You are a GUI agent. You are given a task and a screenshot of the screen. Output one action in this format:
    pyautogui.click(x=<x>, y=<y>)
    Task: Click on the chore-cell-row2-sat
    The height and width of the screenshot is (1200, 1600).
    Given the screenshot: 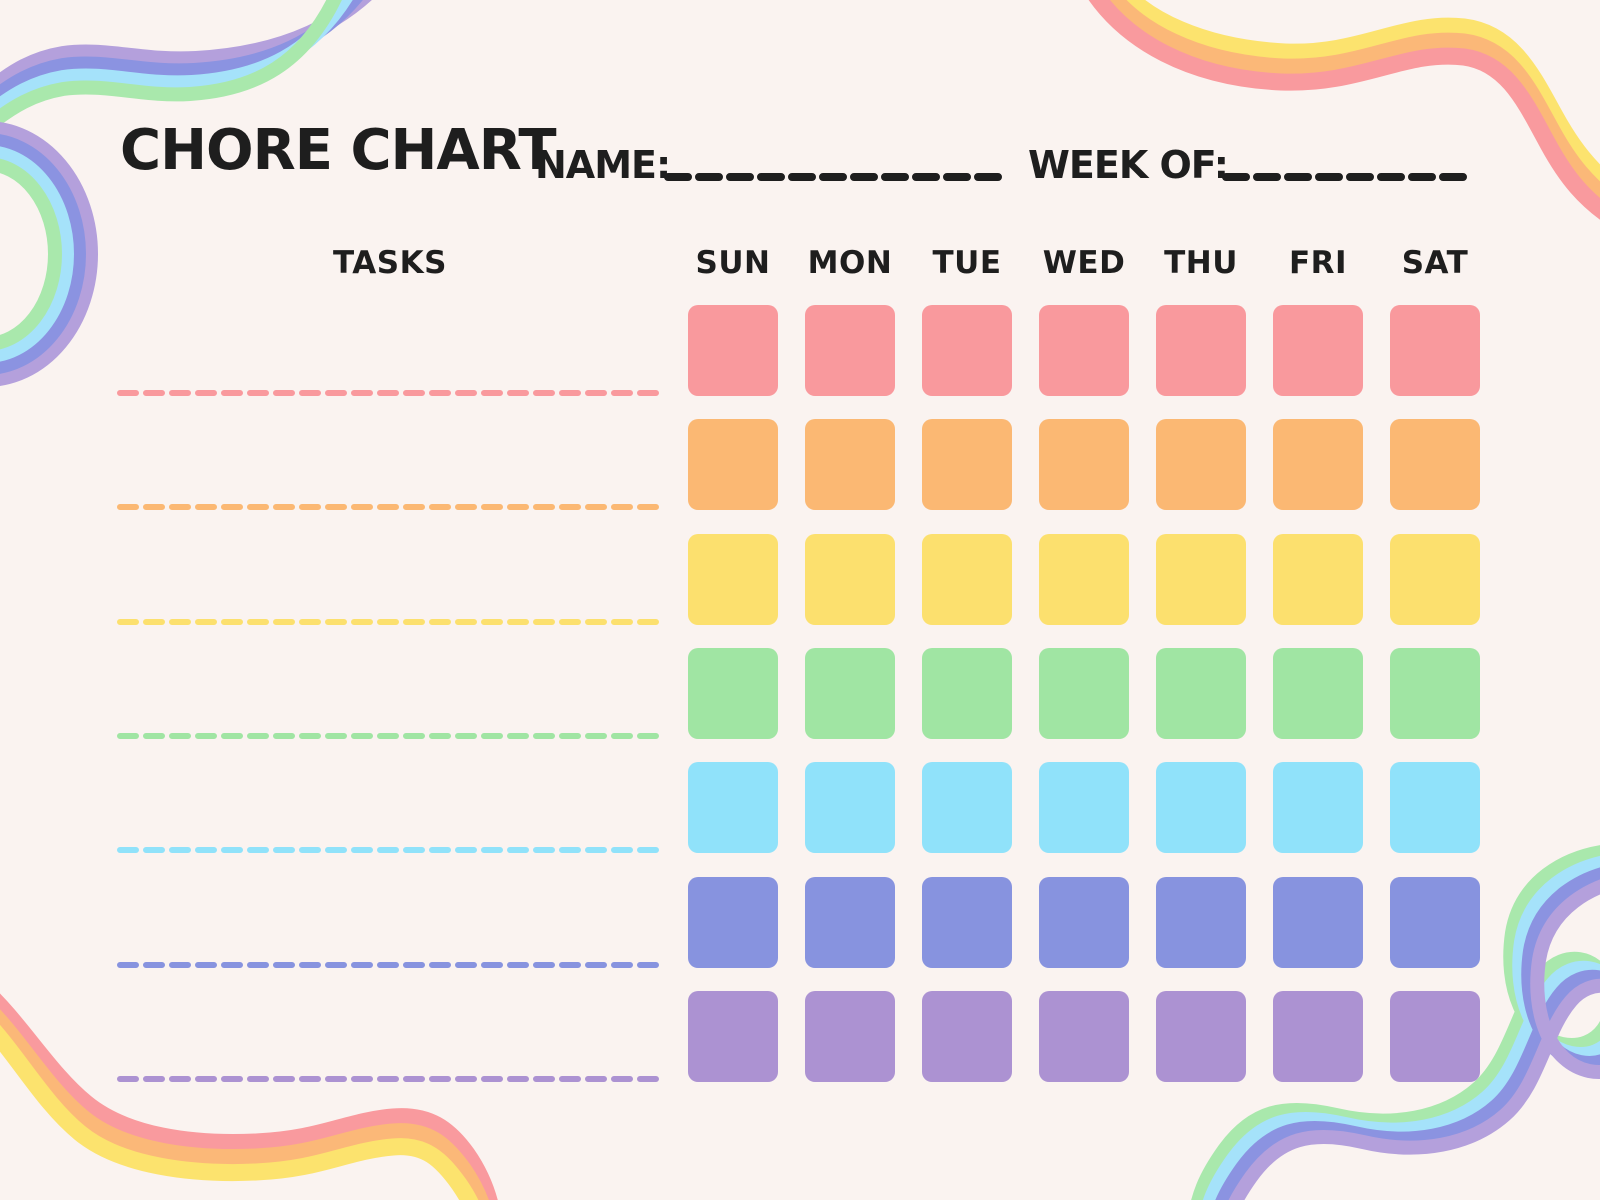 What is the action you would take?
    pyautogui.click(x=1435, y=464)
    